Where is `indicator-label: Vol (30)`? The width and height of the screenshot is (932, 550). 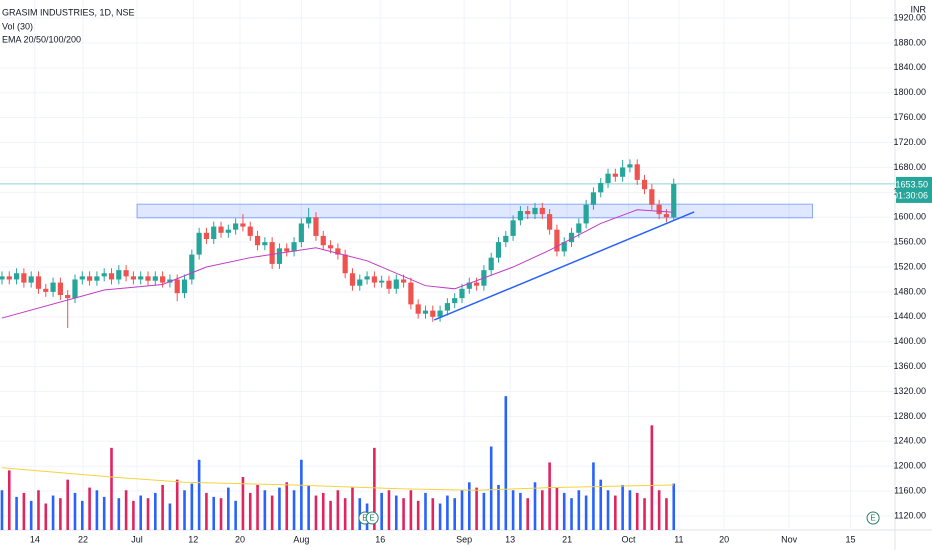
indicator-label: Vol (30) is located at coordinates (17, 26).